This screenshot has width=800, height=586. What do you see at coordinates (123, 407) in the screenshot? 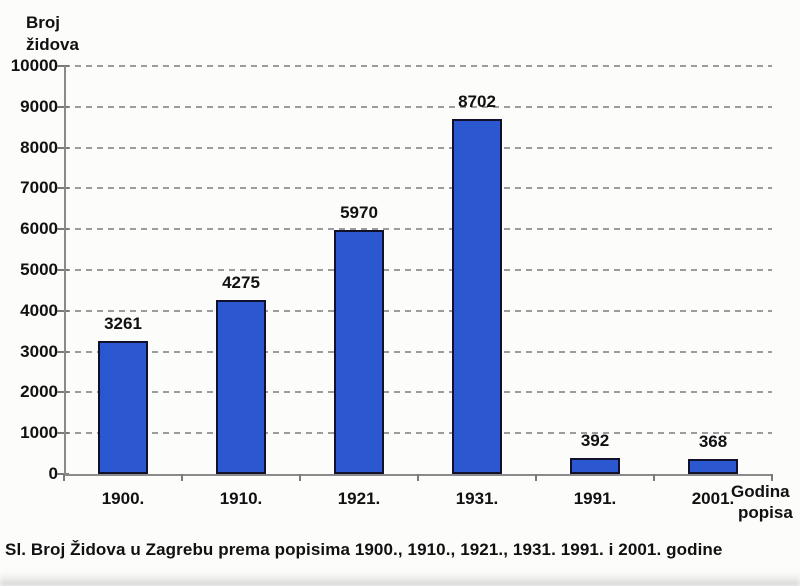
I see `bar-1900` at bounding box center [123, 407].